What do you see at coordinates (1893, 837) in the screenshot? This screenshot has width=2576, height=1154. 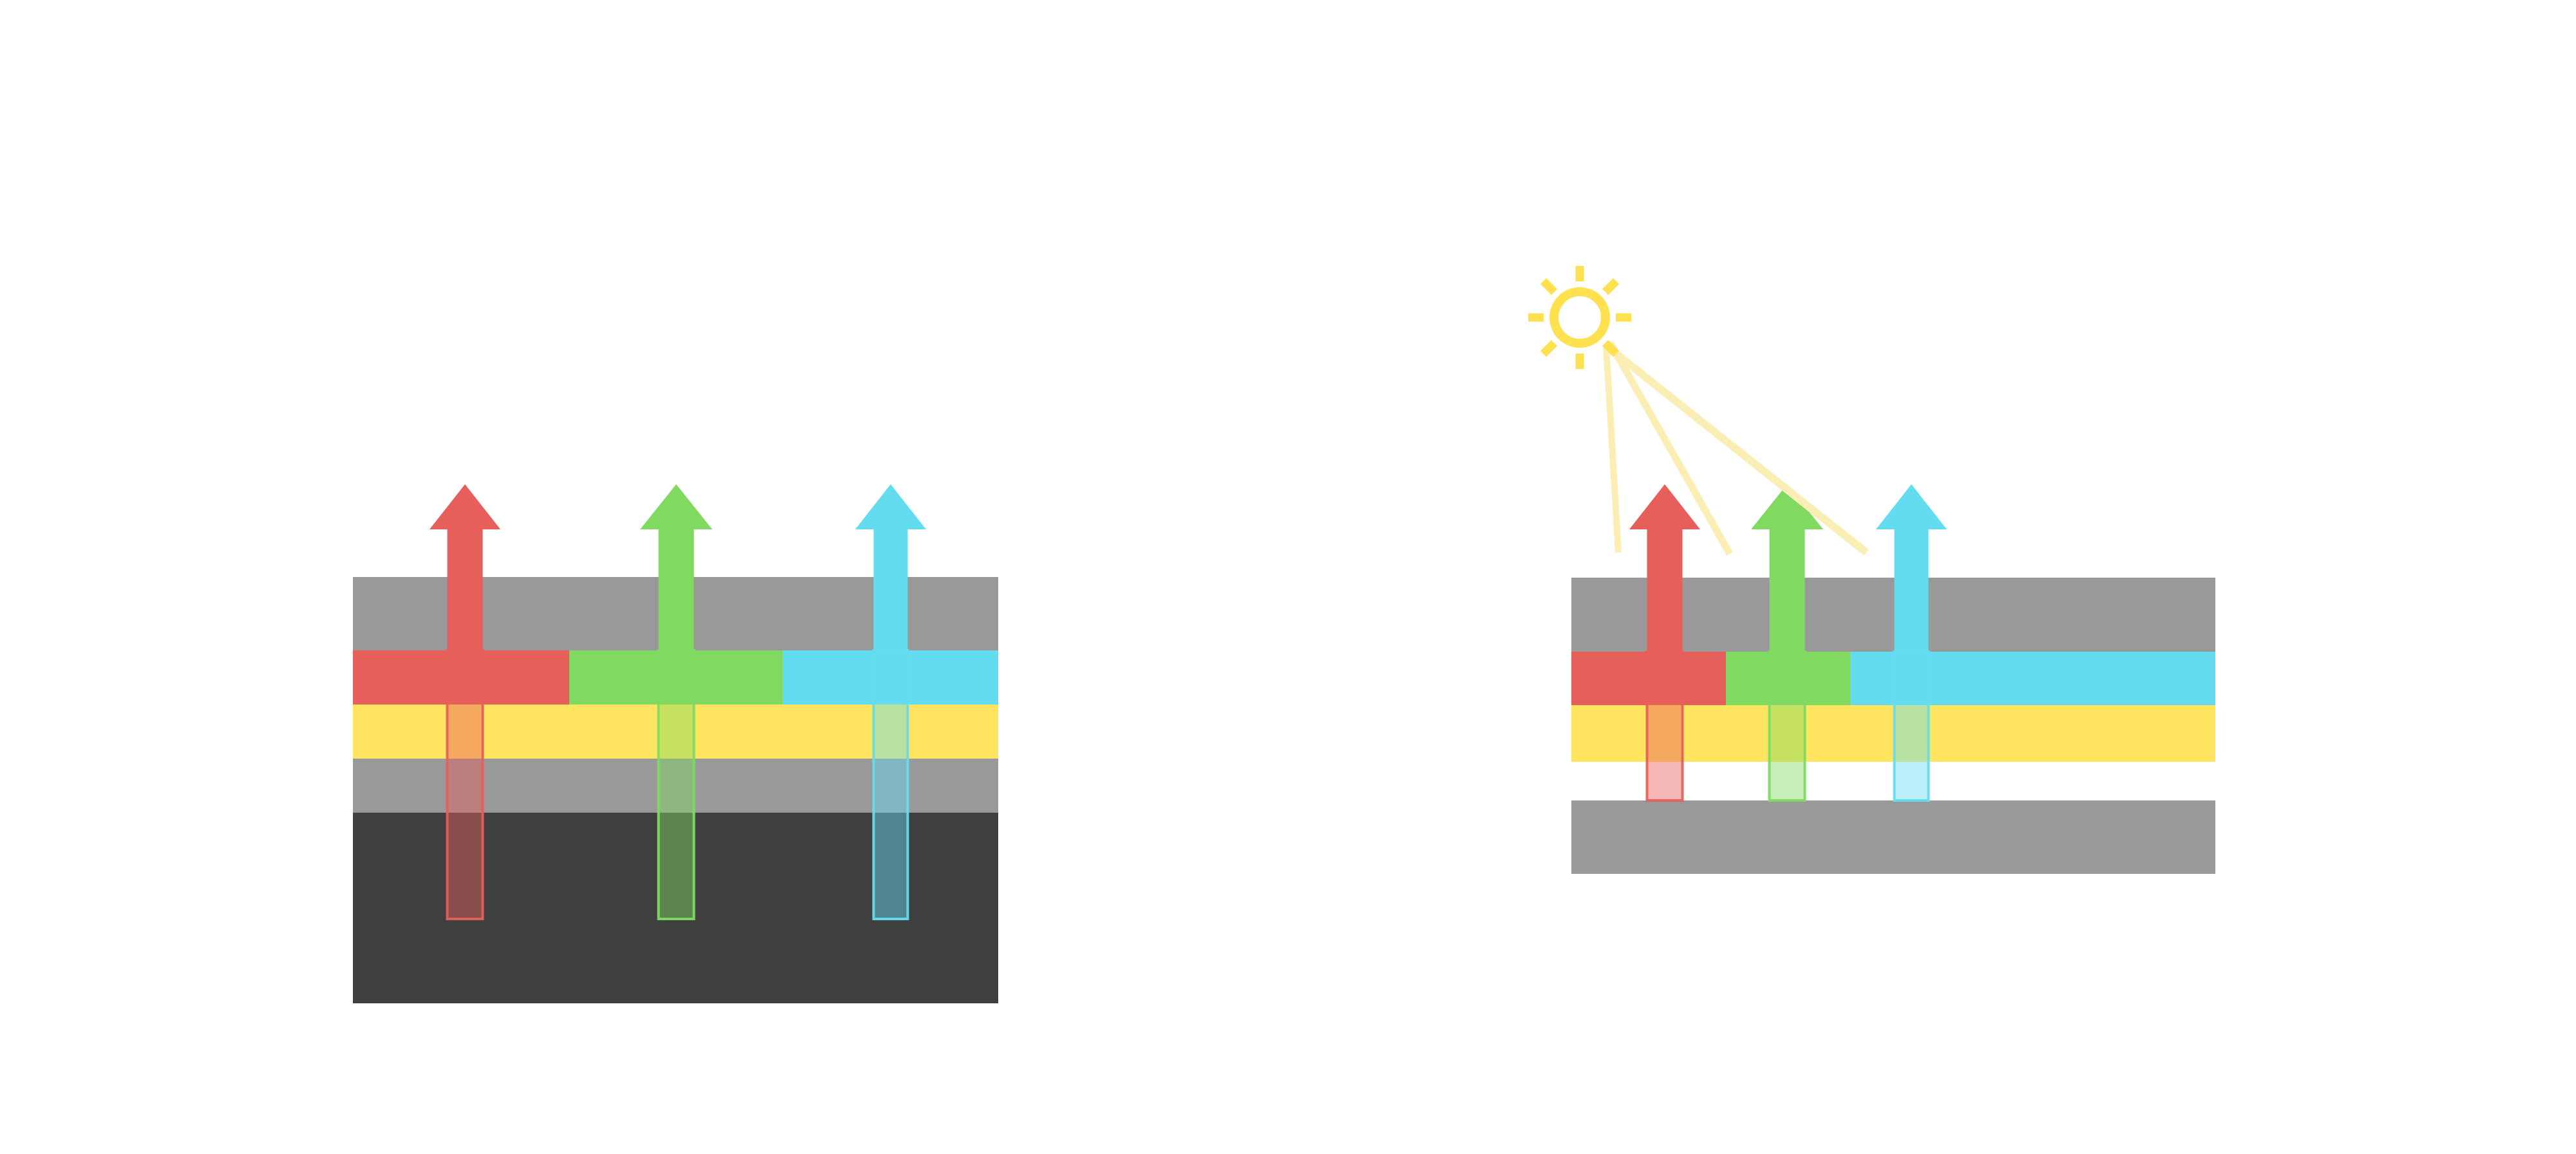 I see `bottom-gray-layer` at bounding box center [1893, 837].